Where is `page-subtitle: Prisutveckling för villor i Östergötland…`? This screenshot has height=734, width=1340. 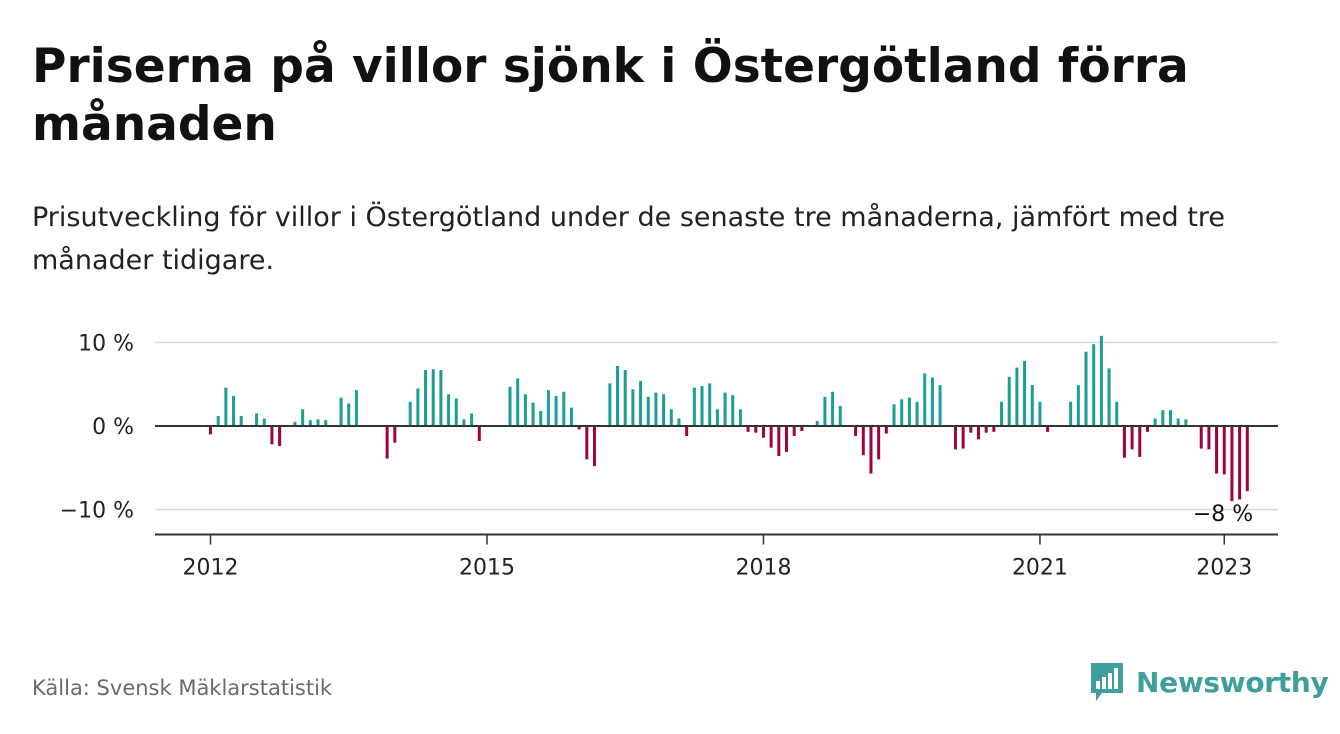 page-subtitle: Prisutveckling för villor i Östergötland… is located at coordinates (628, 239).